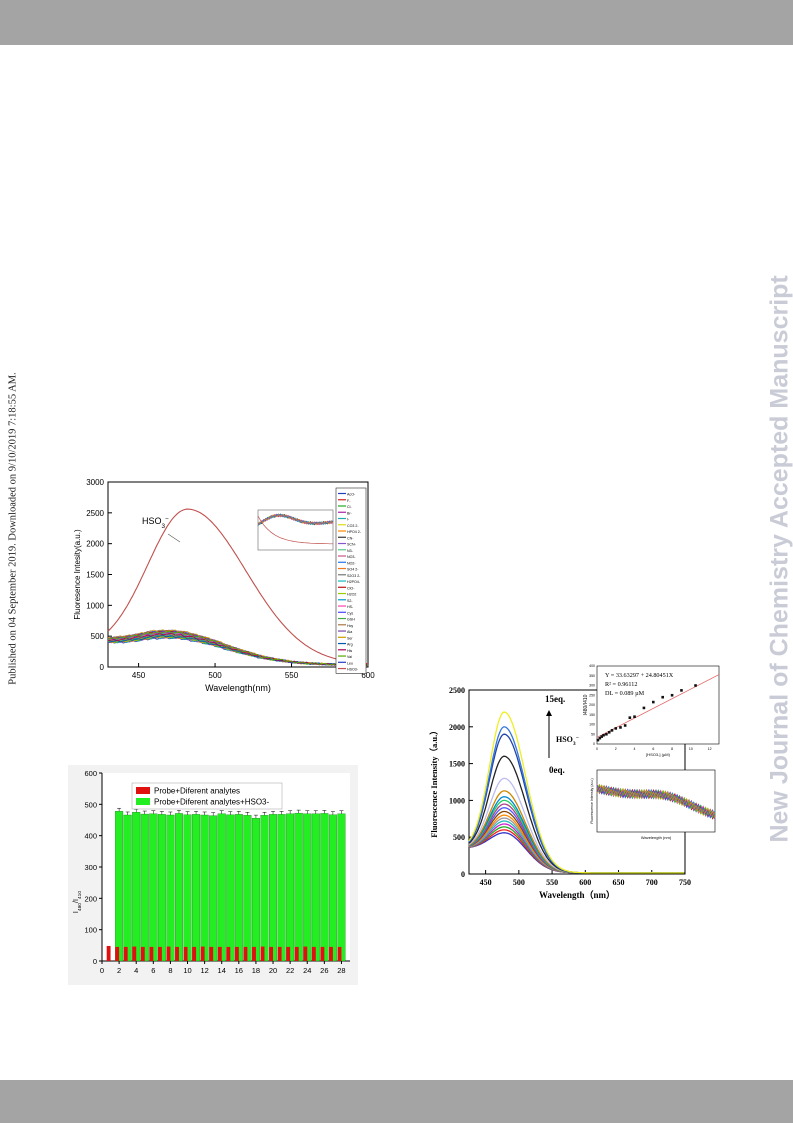 The height and width of the screenshot is (1123, 793). What do you see at coordinates (238, 586) in the screenshot?
I see `chart1-hso3-series-line` at bounding box center [238, 586].